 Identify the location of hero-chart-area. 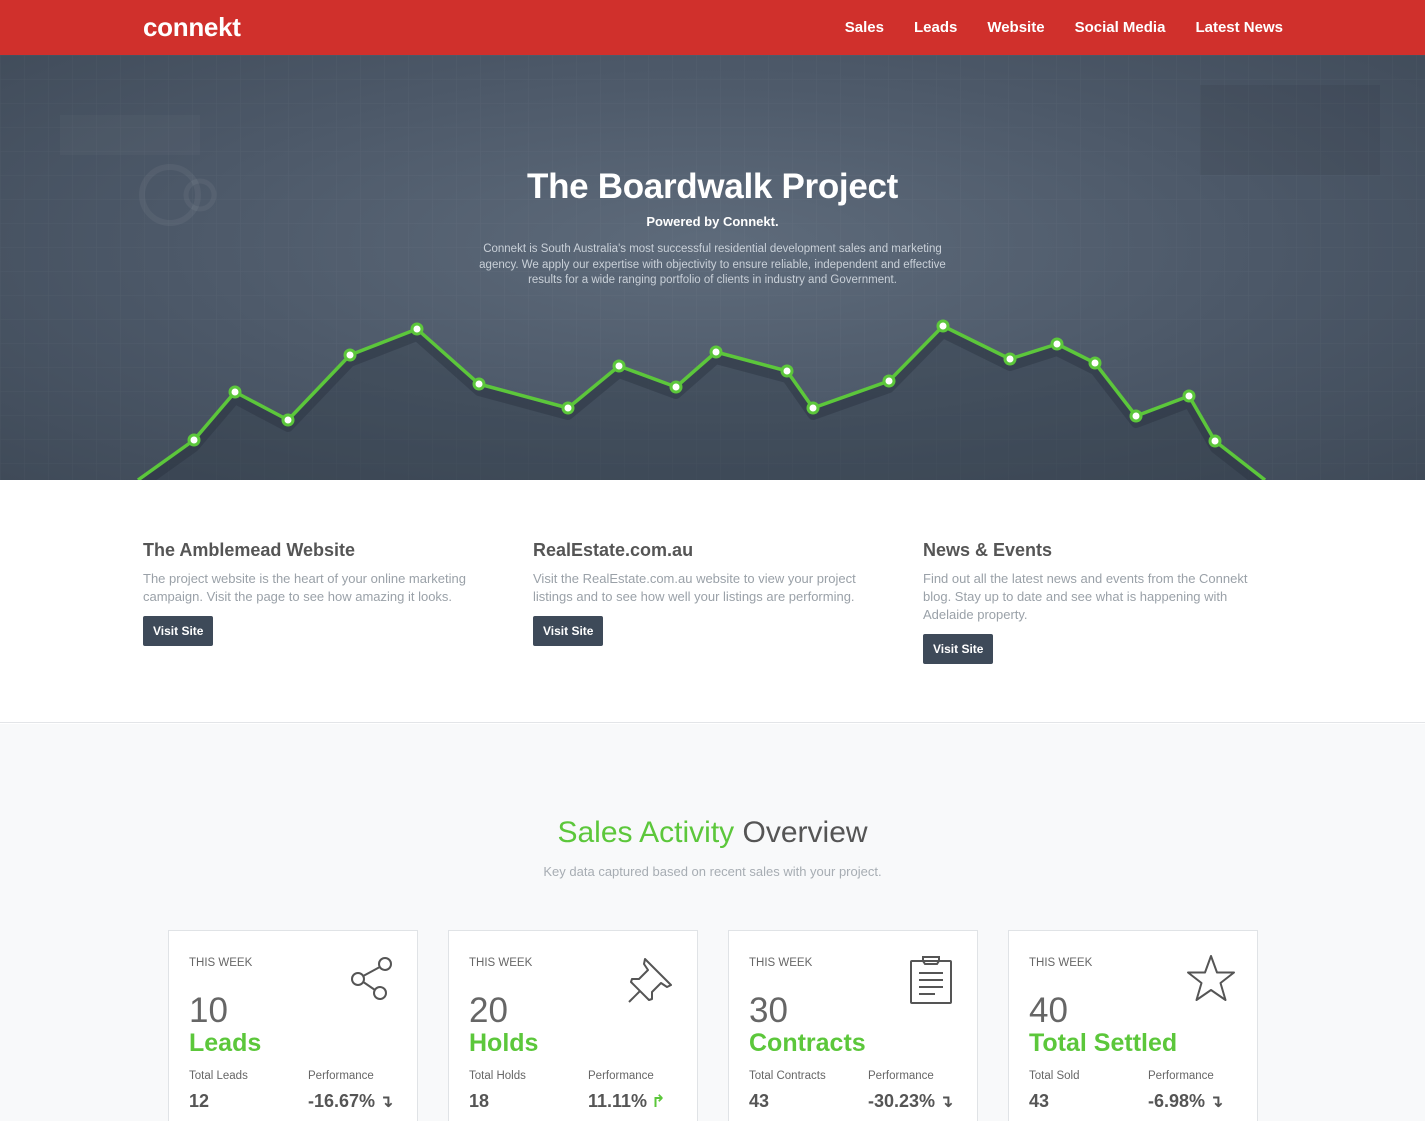
(701, 403).